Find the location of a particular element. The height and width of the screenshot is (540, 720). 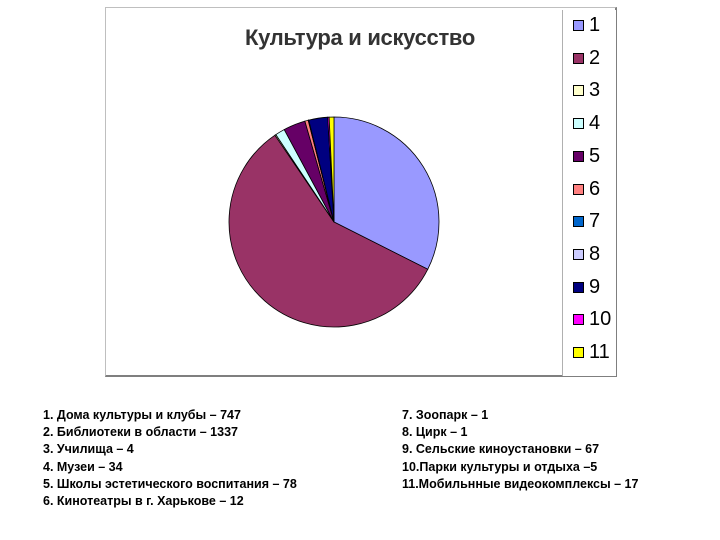

legend-label: 9 is located at coordinates (595, 286).